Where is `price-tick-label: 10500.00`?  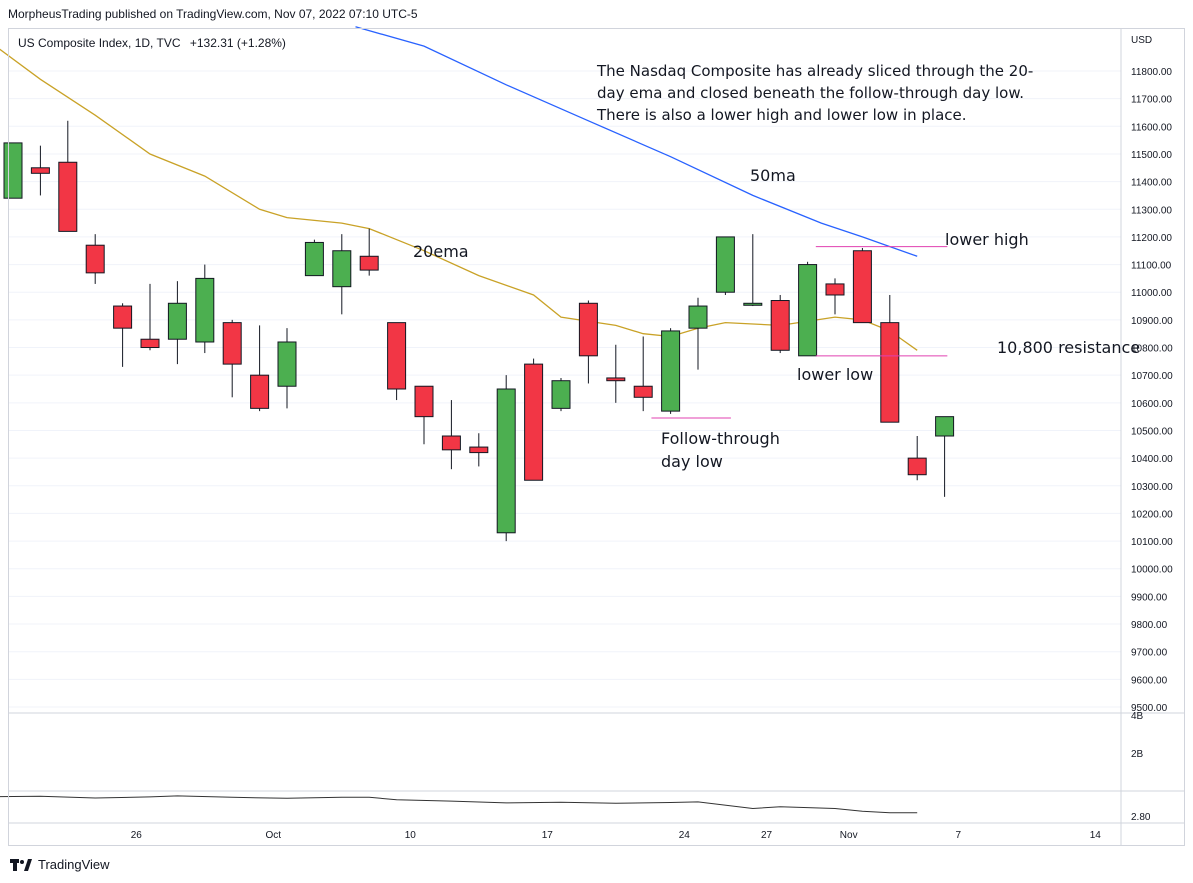
price-tick-label: 10500.00 is located at coordinates (1152, 431).